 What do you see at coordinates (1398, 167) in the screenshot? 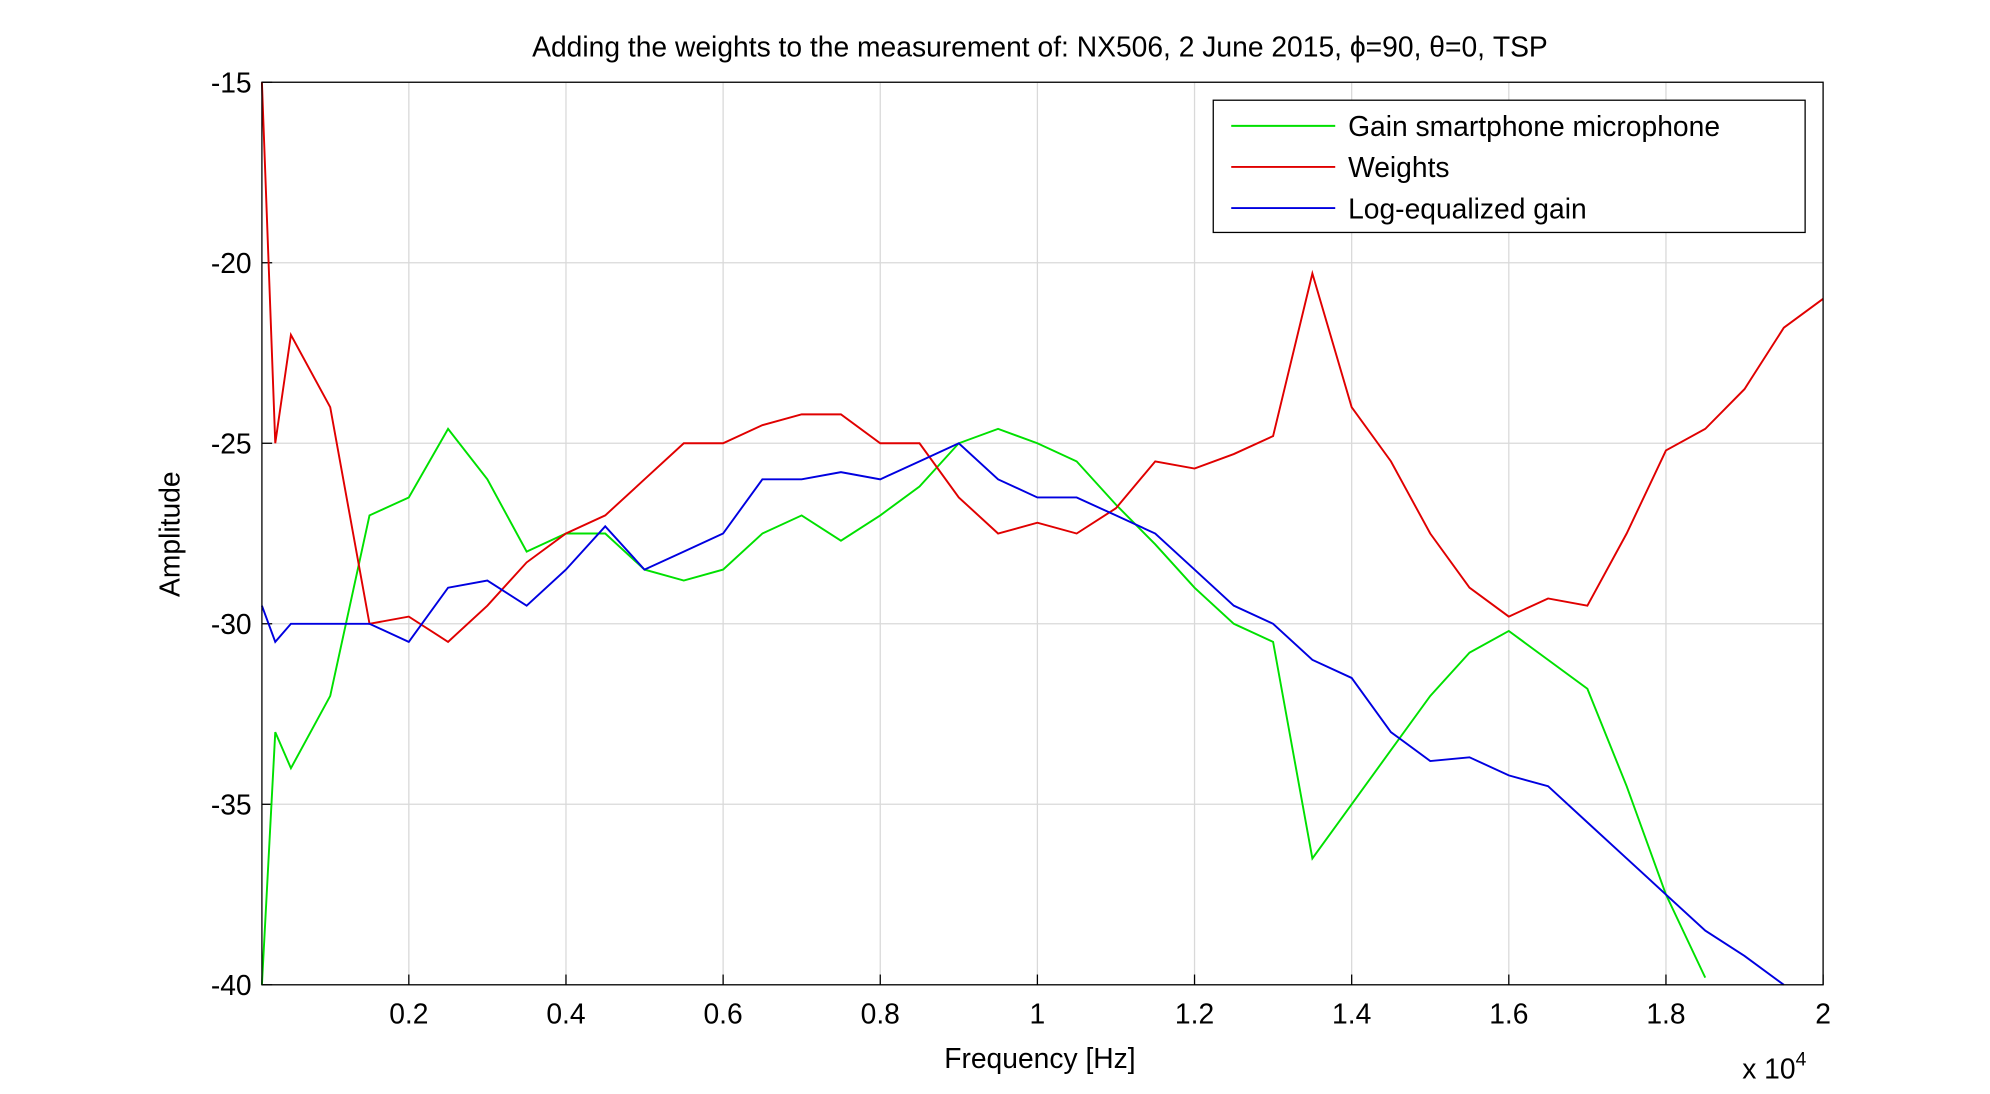
I see `legend-label: Weights` at bounding box center [1398, 167].